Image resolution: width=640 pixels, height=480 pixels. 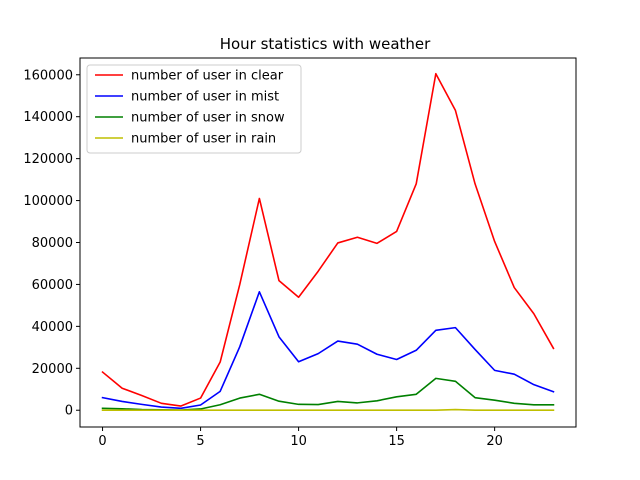 What do you see at coordinates (325, 44) in the screenshot?
I see `chart-title: Hour statistics with weather` at bounding box center [325, 44].